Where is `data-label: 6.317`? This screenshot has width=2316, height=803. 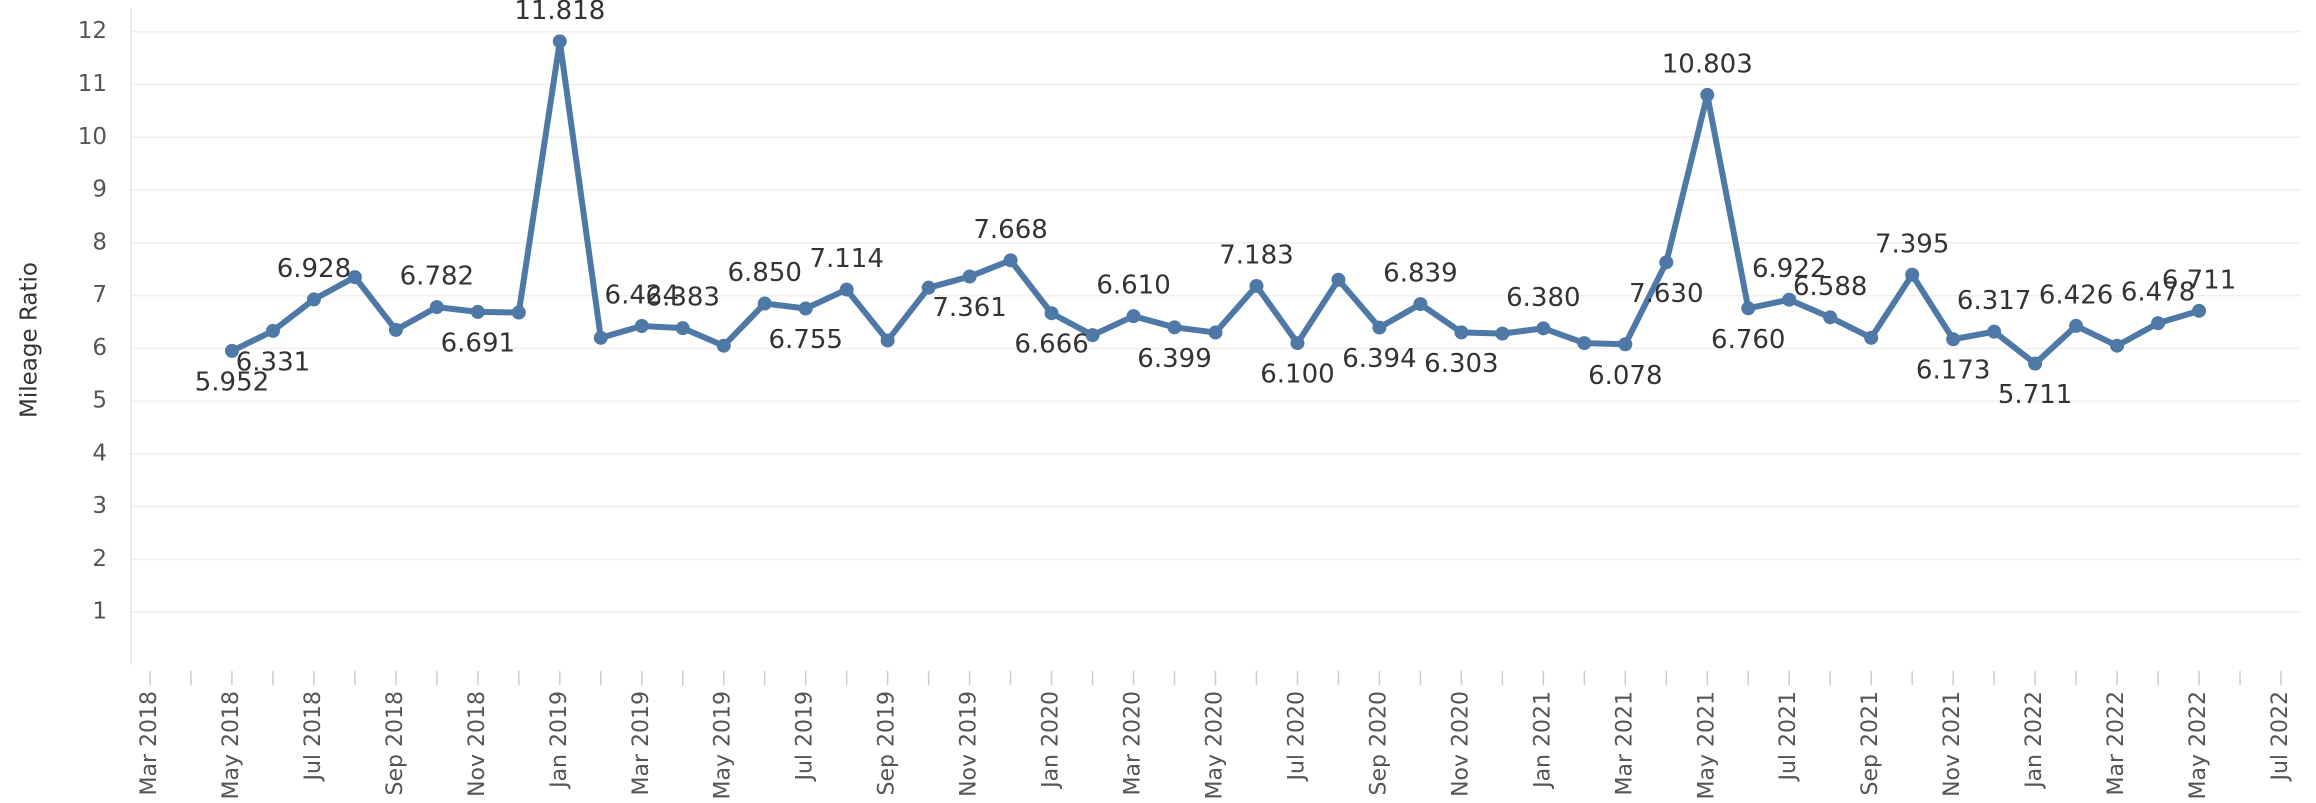
data-label: 6.317 is located at coordinates (1994, 301).